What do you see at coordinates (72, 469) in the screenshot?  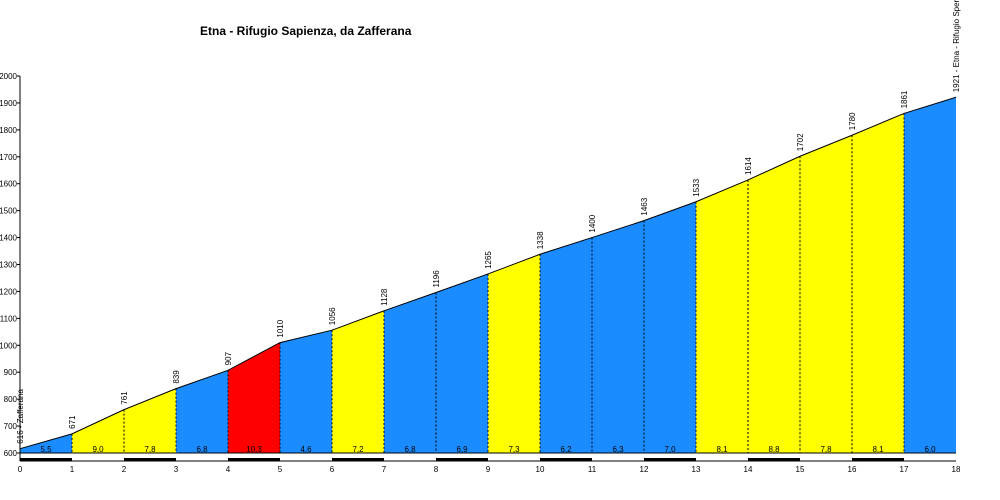 I see `x-tick-label: 1` at bounding box center [72, 469].